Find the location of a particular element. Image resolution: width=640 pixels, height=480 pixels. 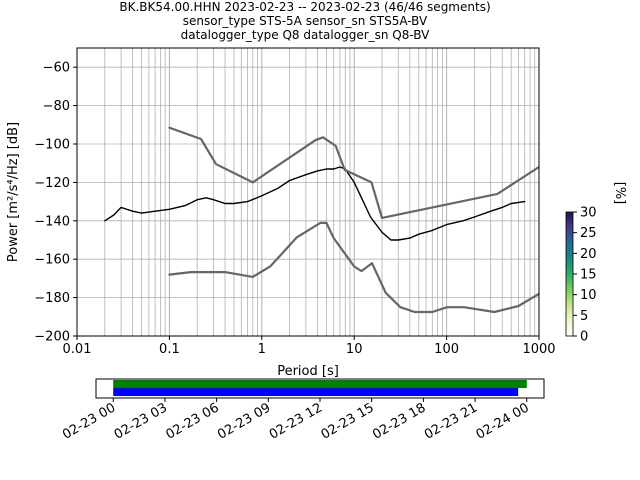

x-tick-label: 100 is located at coordinates (446, 349).